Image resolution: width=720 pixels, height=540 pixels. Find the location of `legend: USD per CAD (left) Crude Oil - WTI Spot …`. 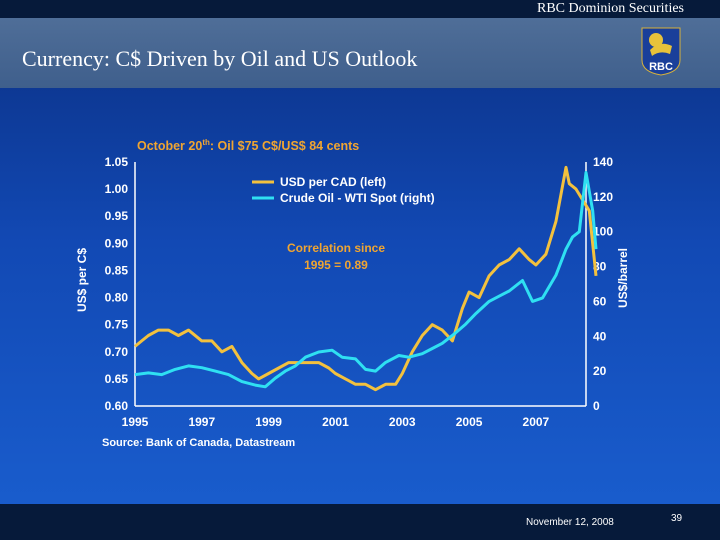

legend: USD per CAD (left) Crude Oil - WTI Spot … is located at coordinates (343, 190).